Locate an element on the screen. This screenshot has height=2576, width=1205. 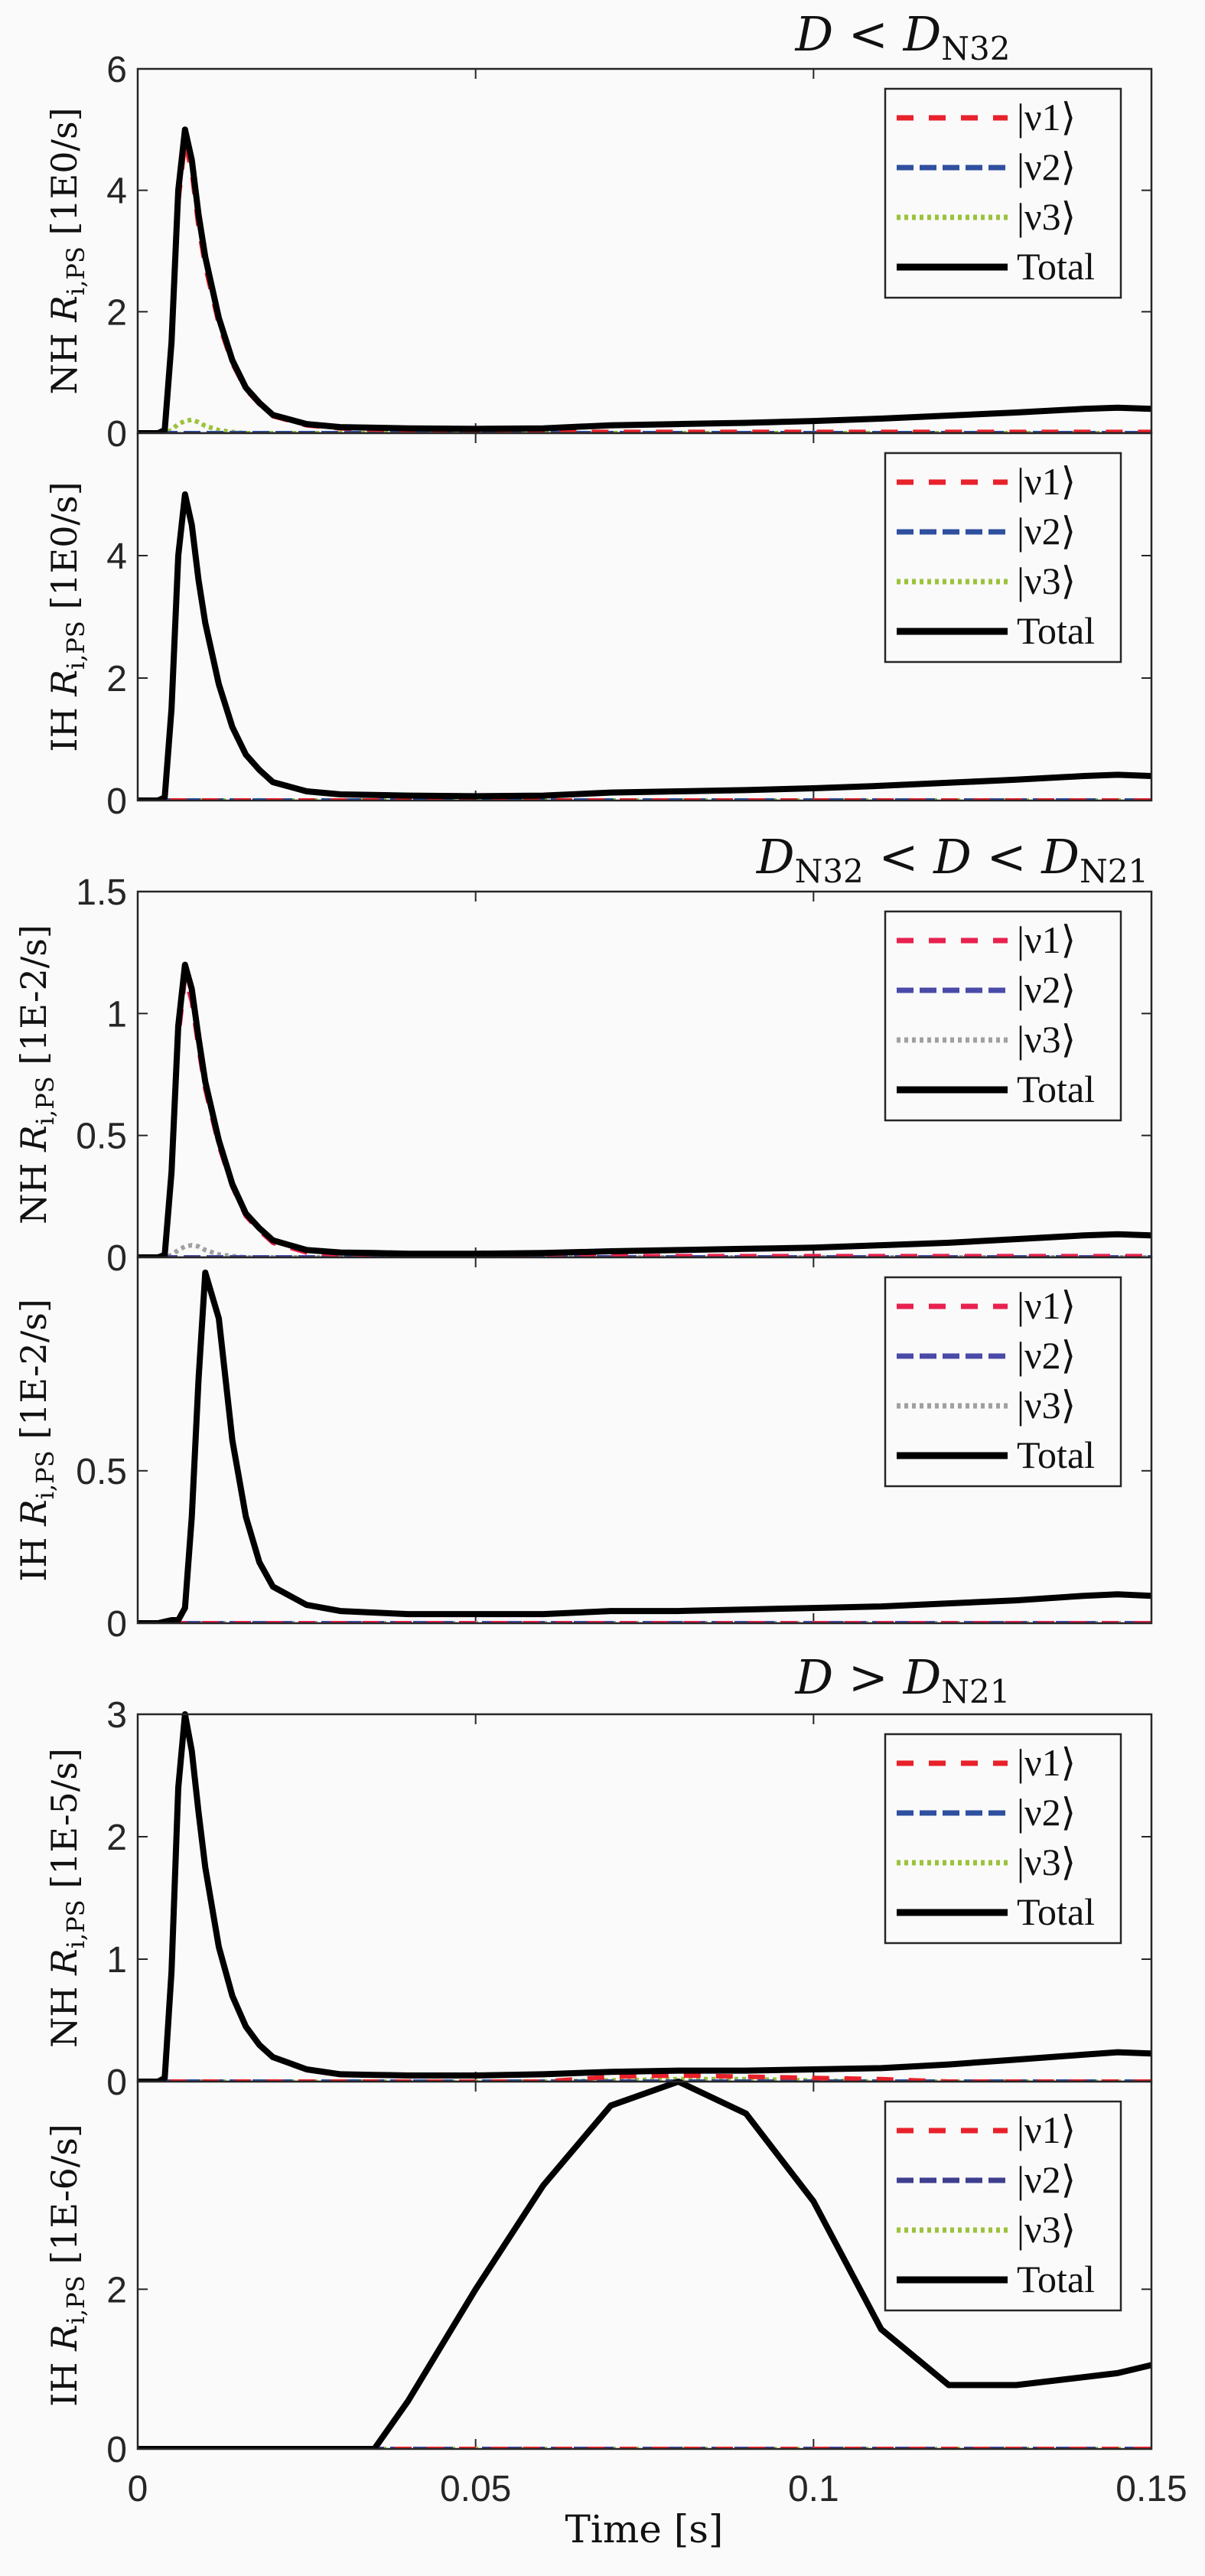
y-axis-label: IH Ri,PS [1E-6/s] is located at coordinates (67, 2265).